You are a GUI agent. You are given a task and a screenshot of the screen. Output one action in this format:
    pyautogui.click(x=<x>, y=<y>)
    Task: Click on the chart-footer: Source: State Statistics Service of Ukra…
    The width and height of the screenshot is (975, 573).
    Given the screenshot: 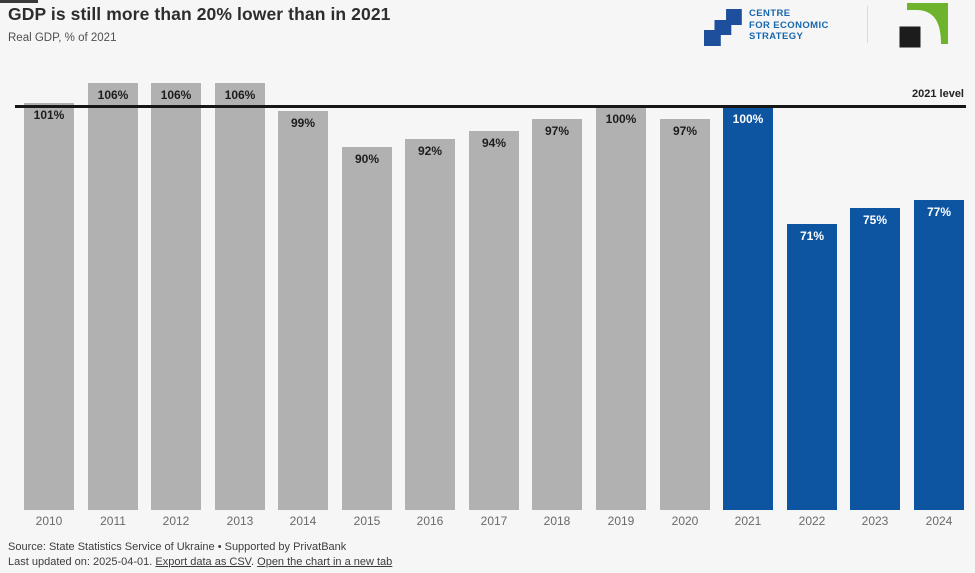 What is the action you would take?
    pyautogui.click(x=200, y=554)
    